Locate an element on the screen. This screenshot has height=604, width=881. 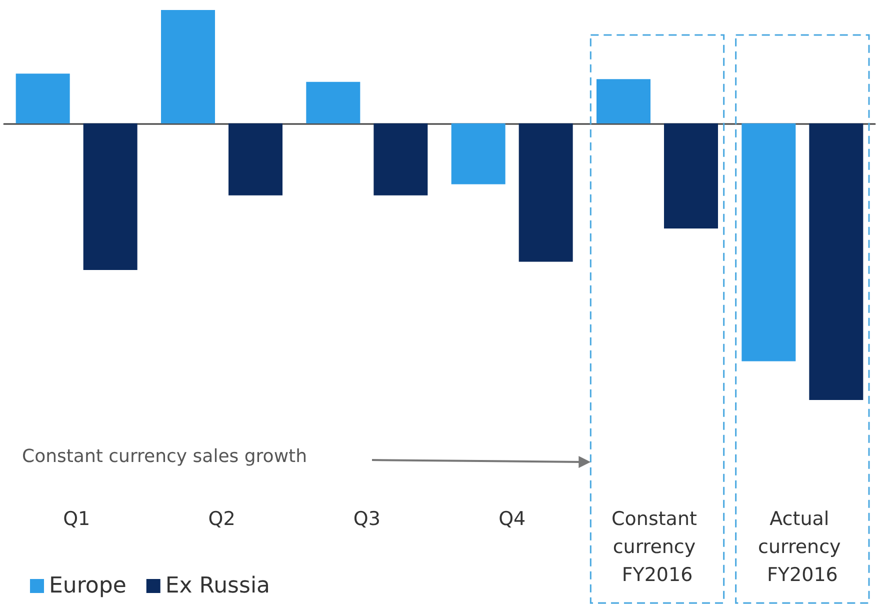
legend-label: Europe is located at coordinates (87, 586).